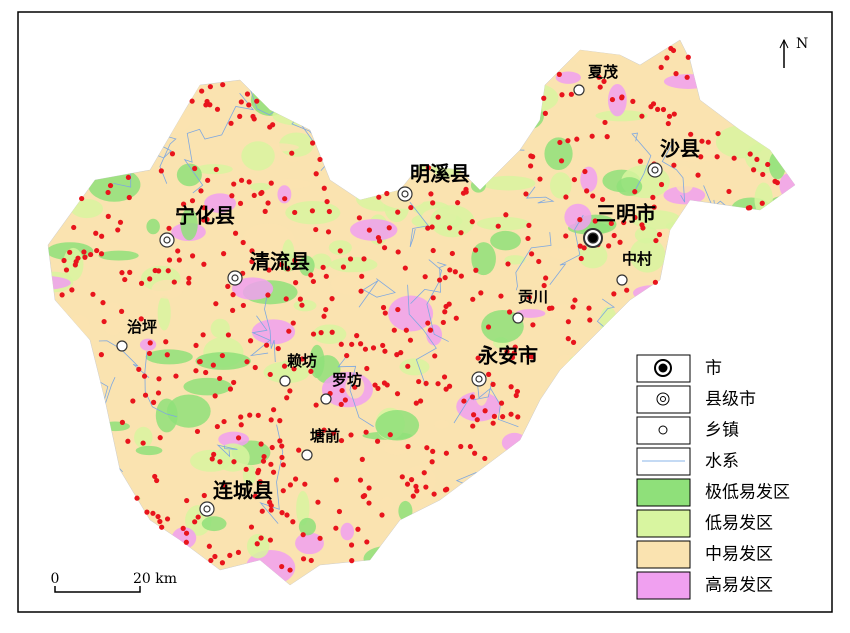  Describe the element at coordinates (205, 216) in the screenshot. I see `place-label: 宁化县` at that location.